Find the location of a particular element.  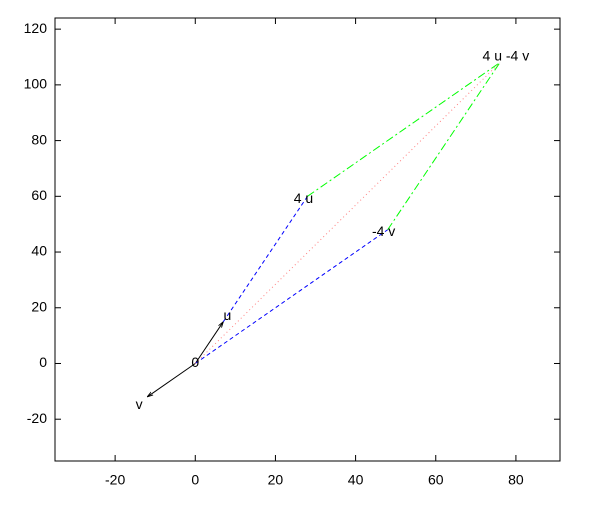

y-tick-label: 20 is located at coordinates (39, 306).